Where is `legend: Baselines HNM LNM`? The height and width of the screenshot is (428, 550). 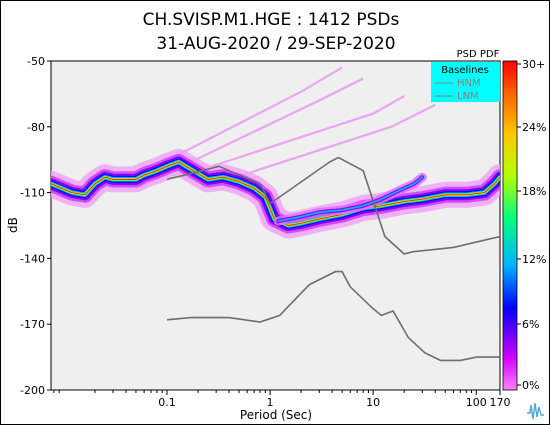 legend: Baselines HNM LNM is located at coordinates (465, 82).